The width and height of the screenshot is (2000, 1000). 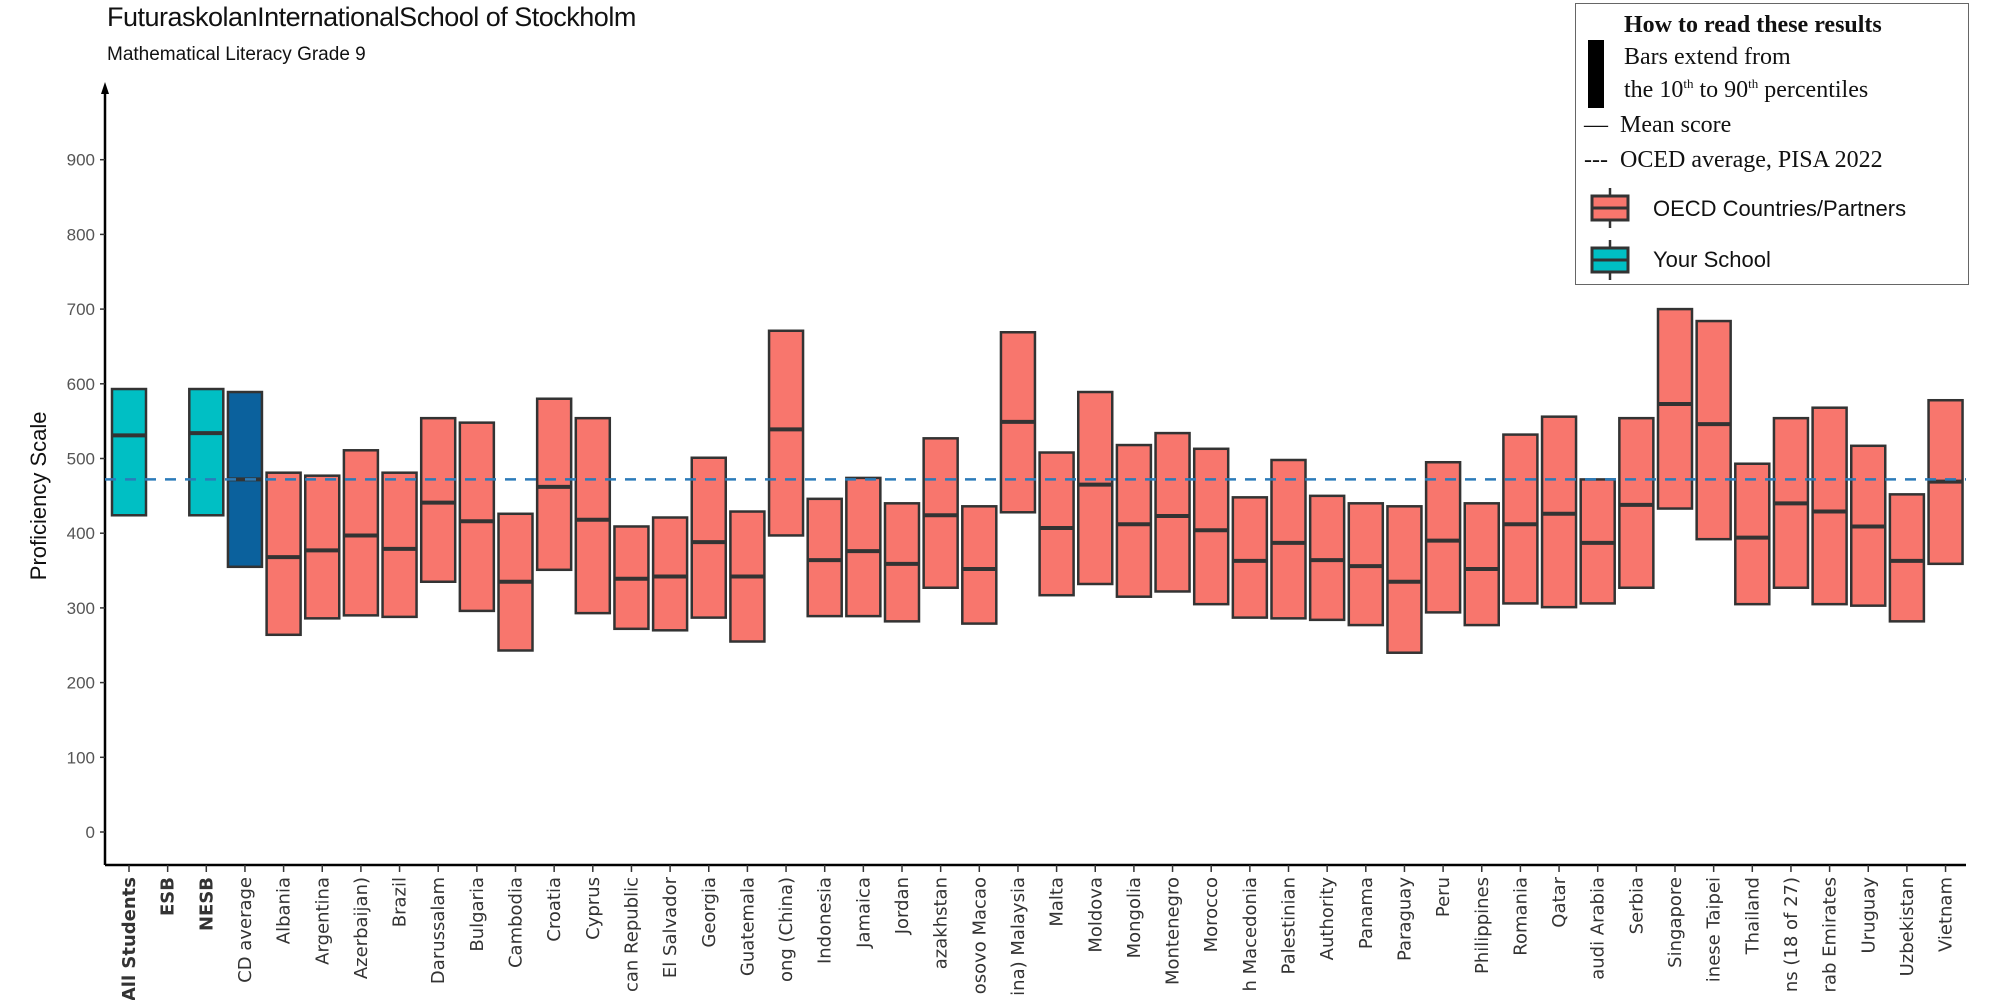 What do you see at coordinates (709, 912) in the screenshot?
I see `x-tick-label: Georgia` at bounding box center [709, 912].